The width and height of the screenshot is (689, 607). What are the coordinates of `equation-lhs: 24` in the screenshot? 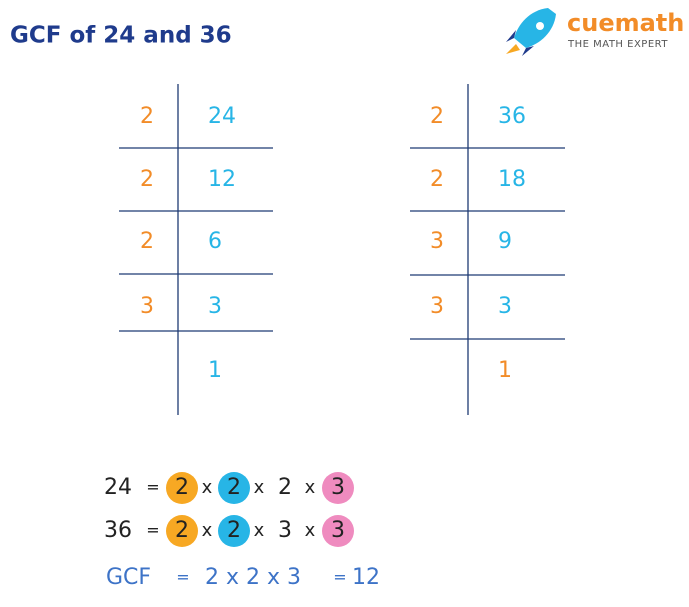 It's located at (118, 487).